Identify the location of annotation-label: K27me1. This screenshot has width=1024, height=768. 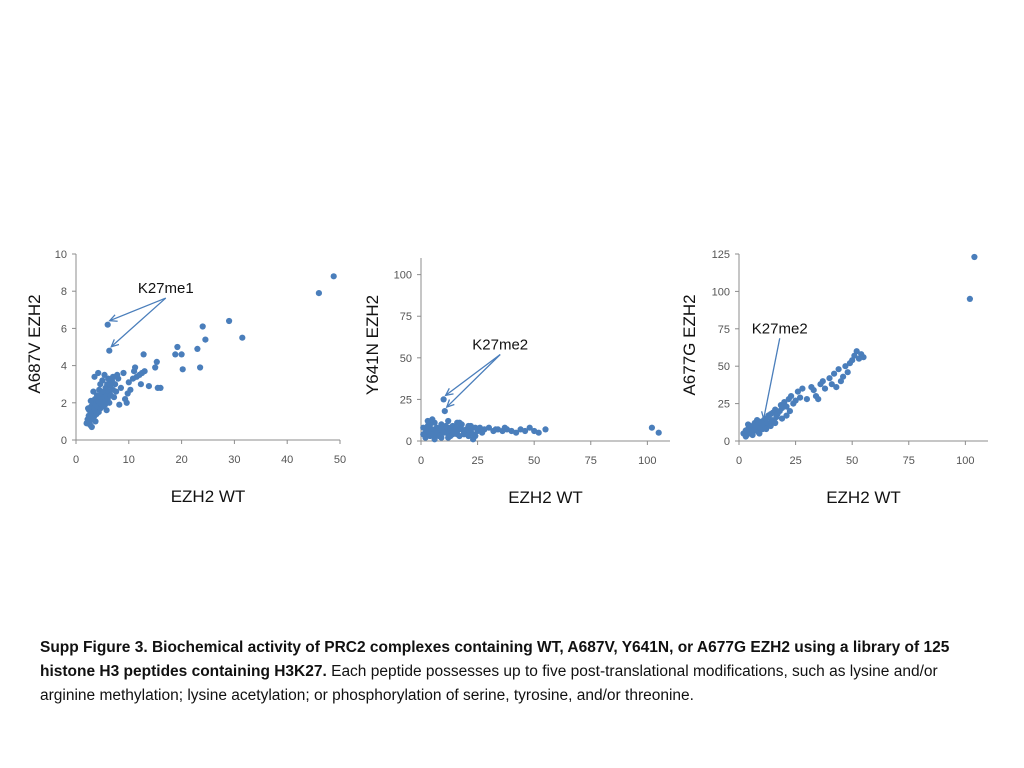
(166, 288).